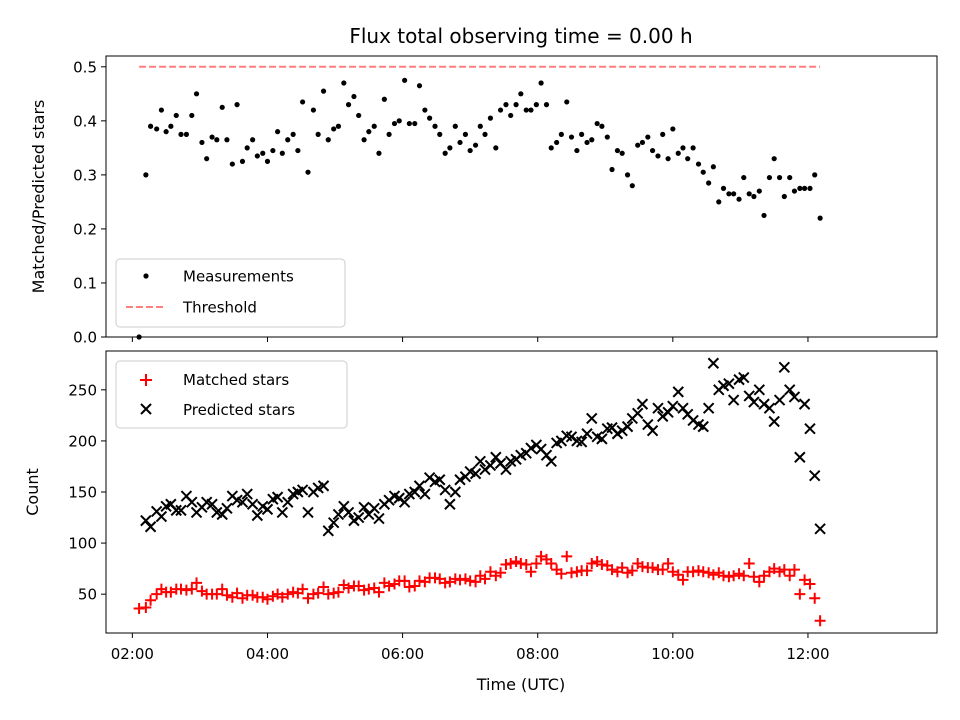 The width and height of the screenshot is (960, 720). I want to click on ratio-y-tick-label: 0.3, so click(85, 175).